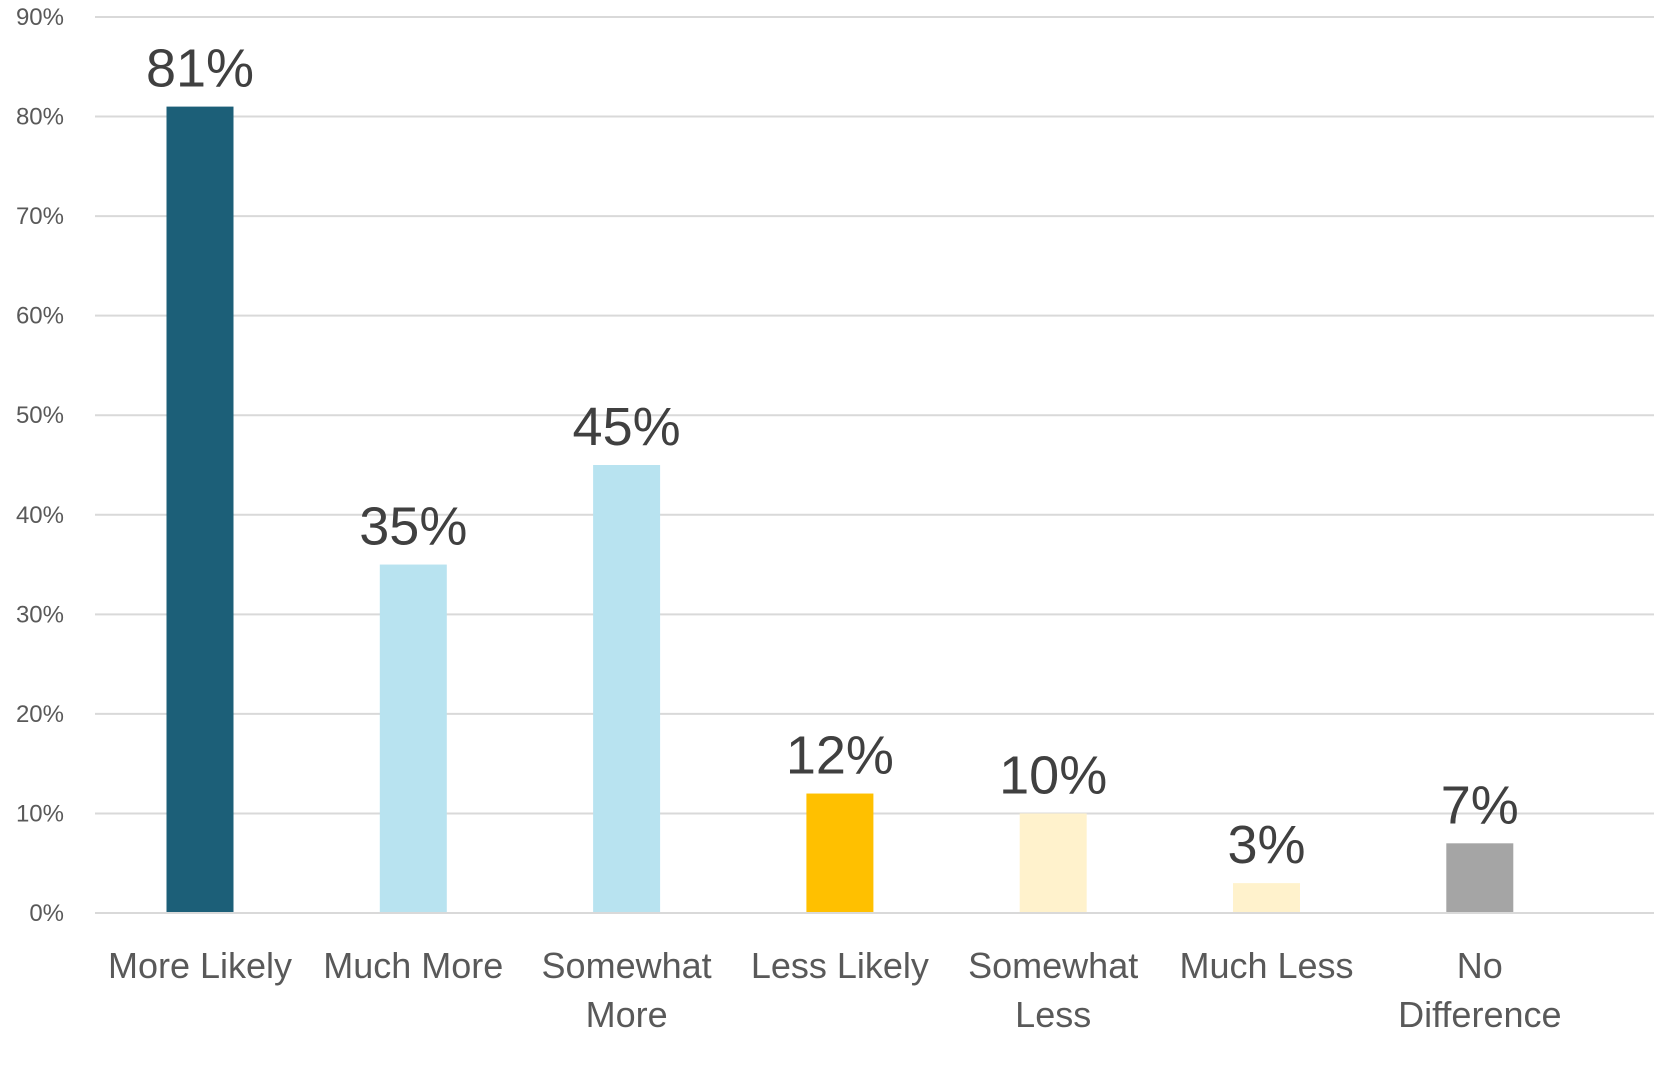 The image size is (1654, 1089). What do you see at coordinates (40, 415) in the screenshot?
I see `y-tick-label: 50%` at bounding box center [40, 415].